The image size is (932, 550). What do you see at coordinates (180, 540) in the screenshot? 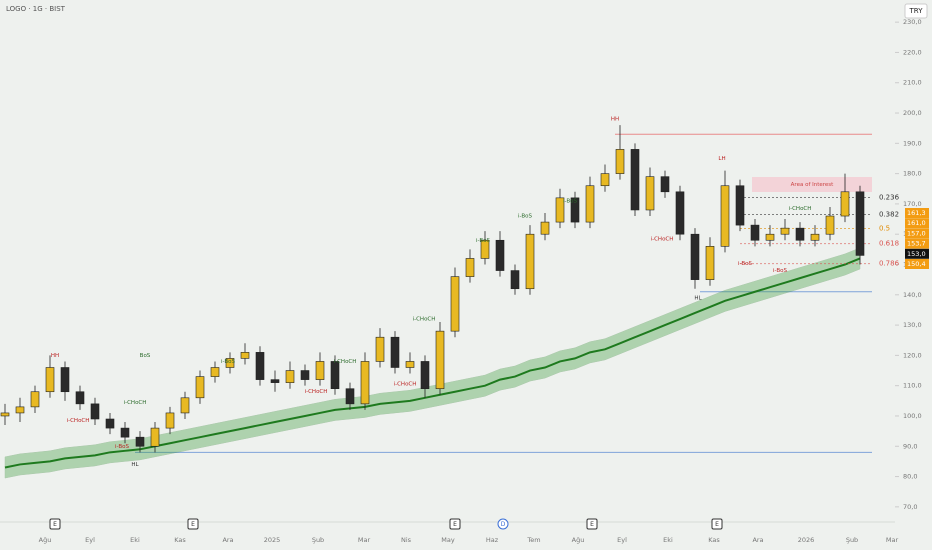
I see `x-tick-label: Kas` at bounding box center [180, 540].